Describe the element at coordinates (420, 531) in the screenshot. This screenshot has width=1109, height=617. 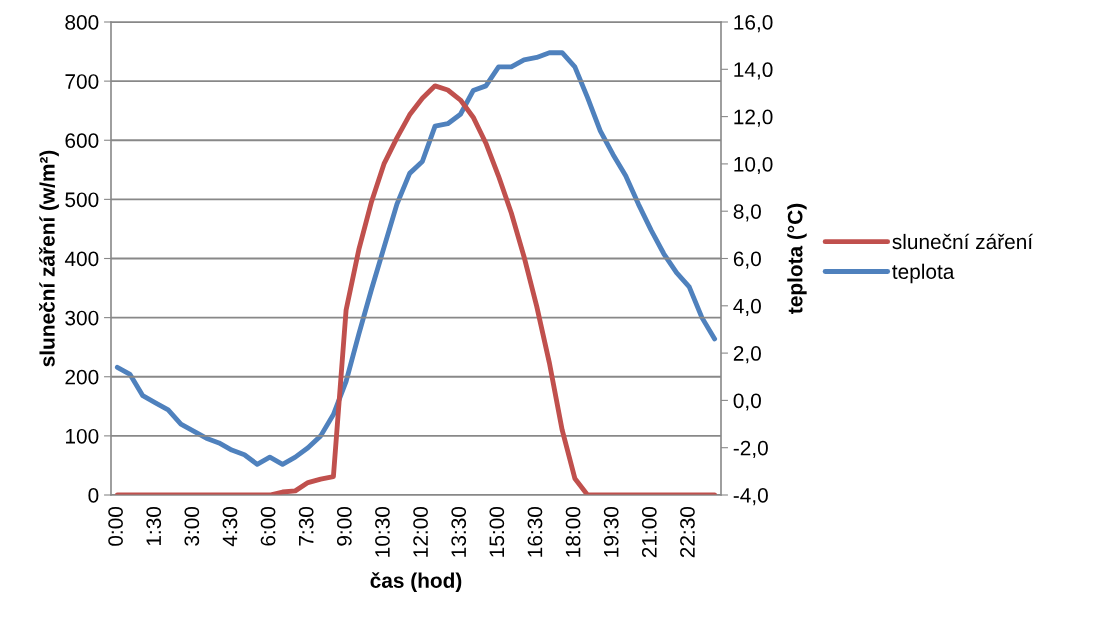
I see `x-tick-label: 12:00` at that location.